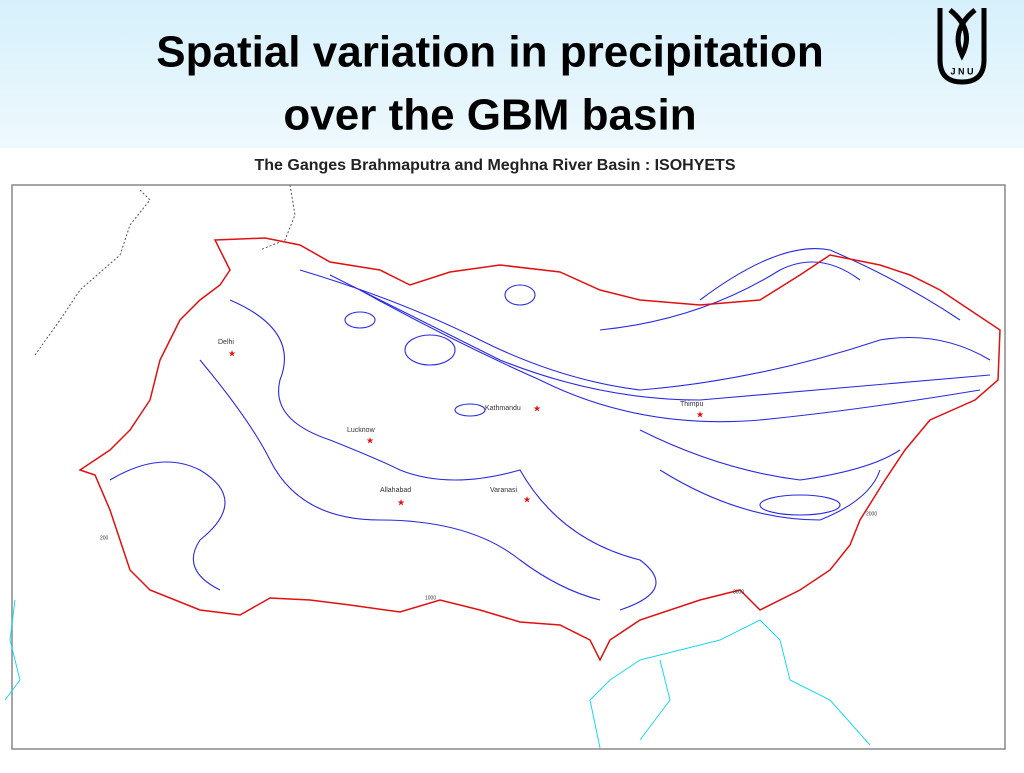 This screenshot has height=773, width=1024. I want to click on contour-label: 200, so click(104, 538).